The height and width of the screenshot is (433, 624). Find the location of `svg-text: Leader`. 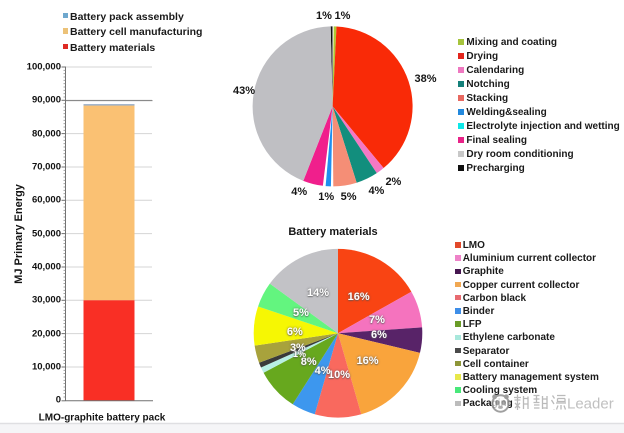

svg-text: Leader is located at coordinates (590, 404).